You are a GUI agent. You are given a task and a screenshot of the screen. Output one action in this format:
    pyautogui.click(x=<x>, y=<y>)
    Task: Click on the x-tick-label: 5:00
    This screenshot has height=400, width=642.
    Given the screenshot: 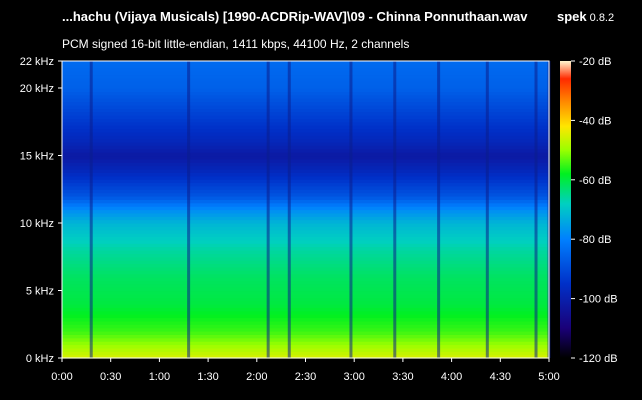 What is the action you would take?
    pyautogui.click(x=548, y=377)
    